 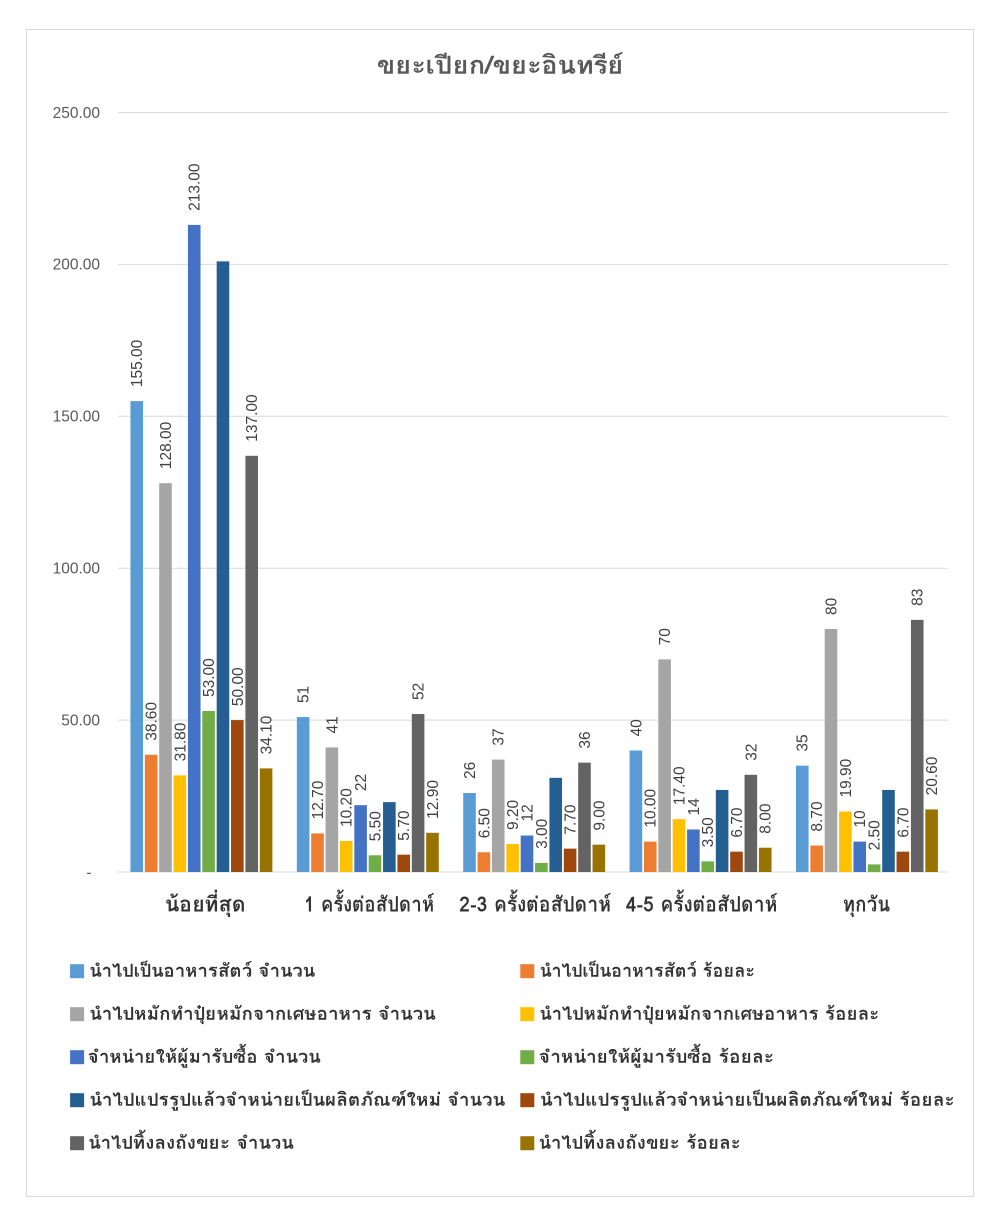 What do you see at coordinates (527, 812) in the screenshot?
I see `svg-text: 12` at bounding box center [527, 812].